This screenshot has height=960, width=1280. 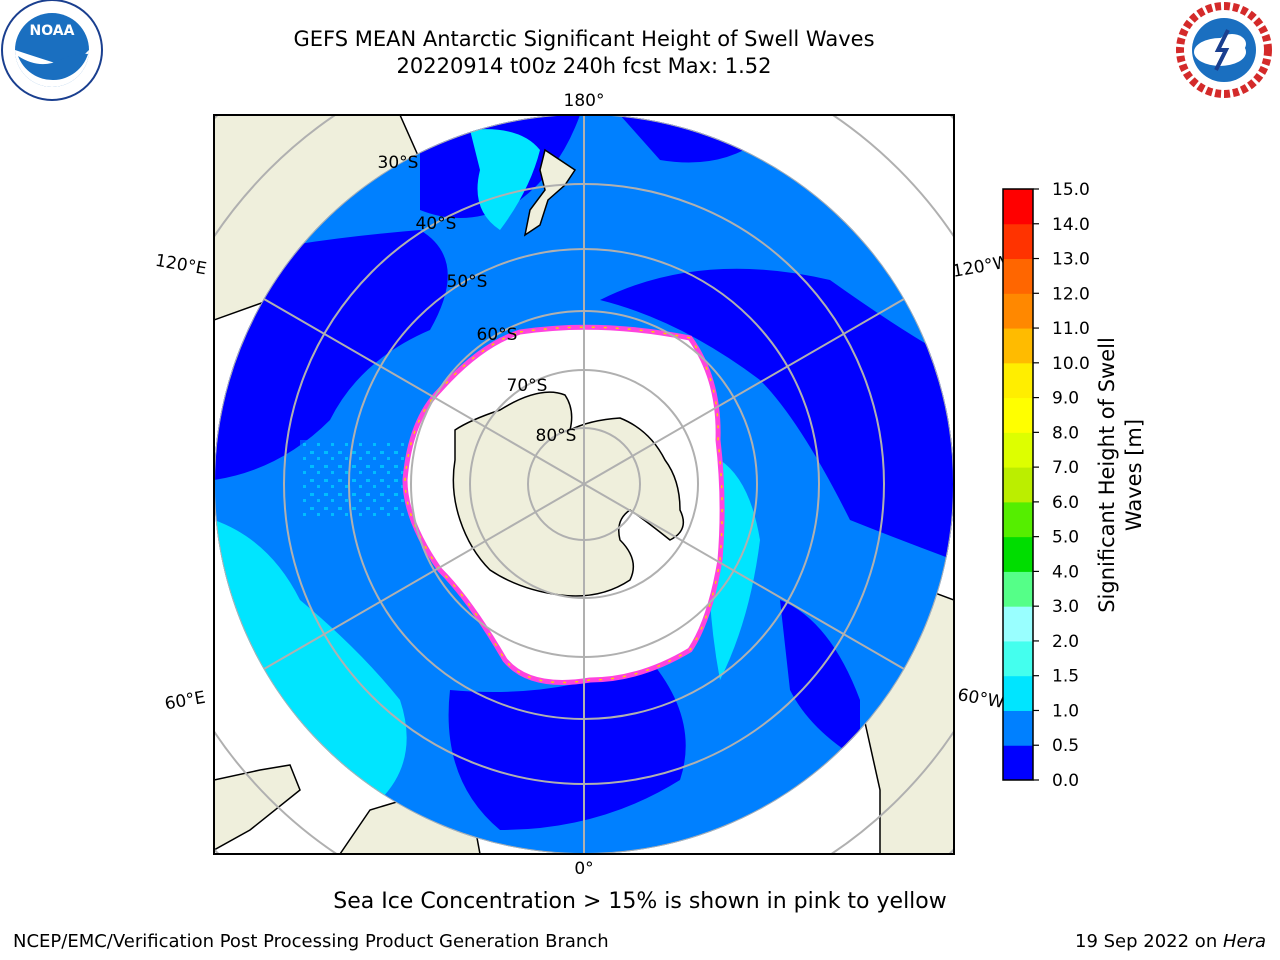 What do you see at coordinates (360, 480) in the screenshot?
I see `swell-speckle` at bounding box center [360, 480].